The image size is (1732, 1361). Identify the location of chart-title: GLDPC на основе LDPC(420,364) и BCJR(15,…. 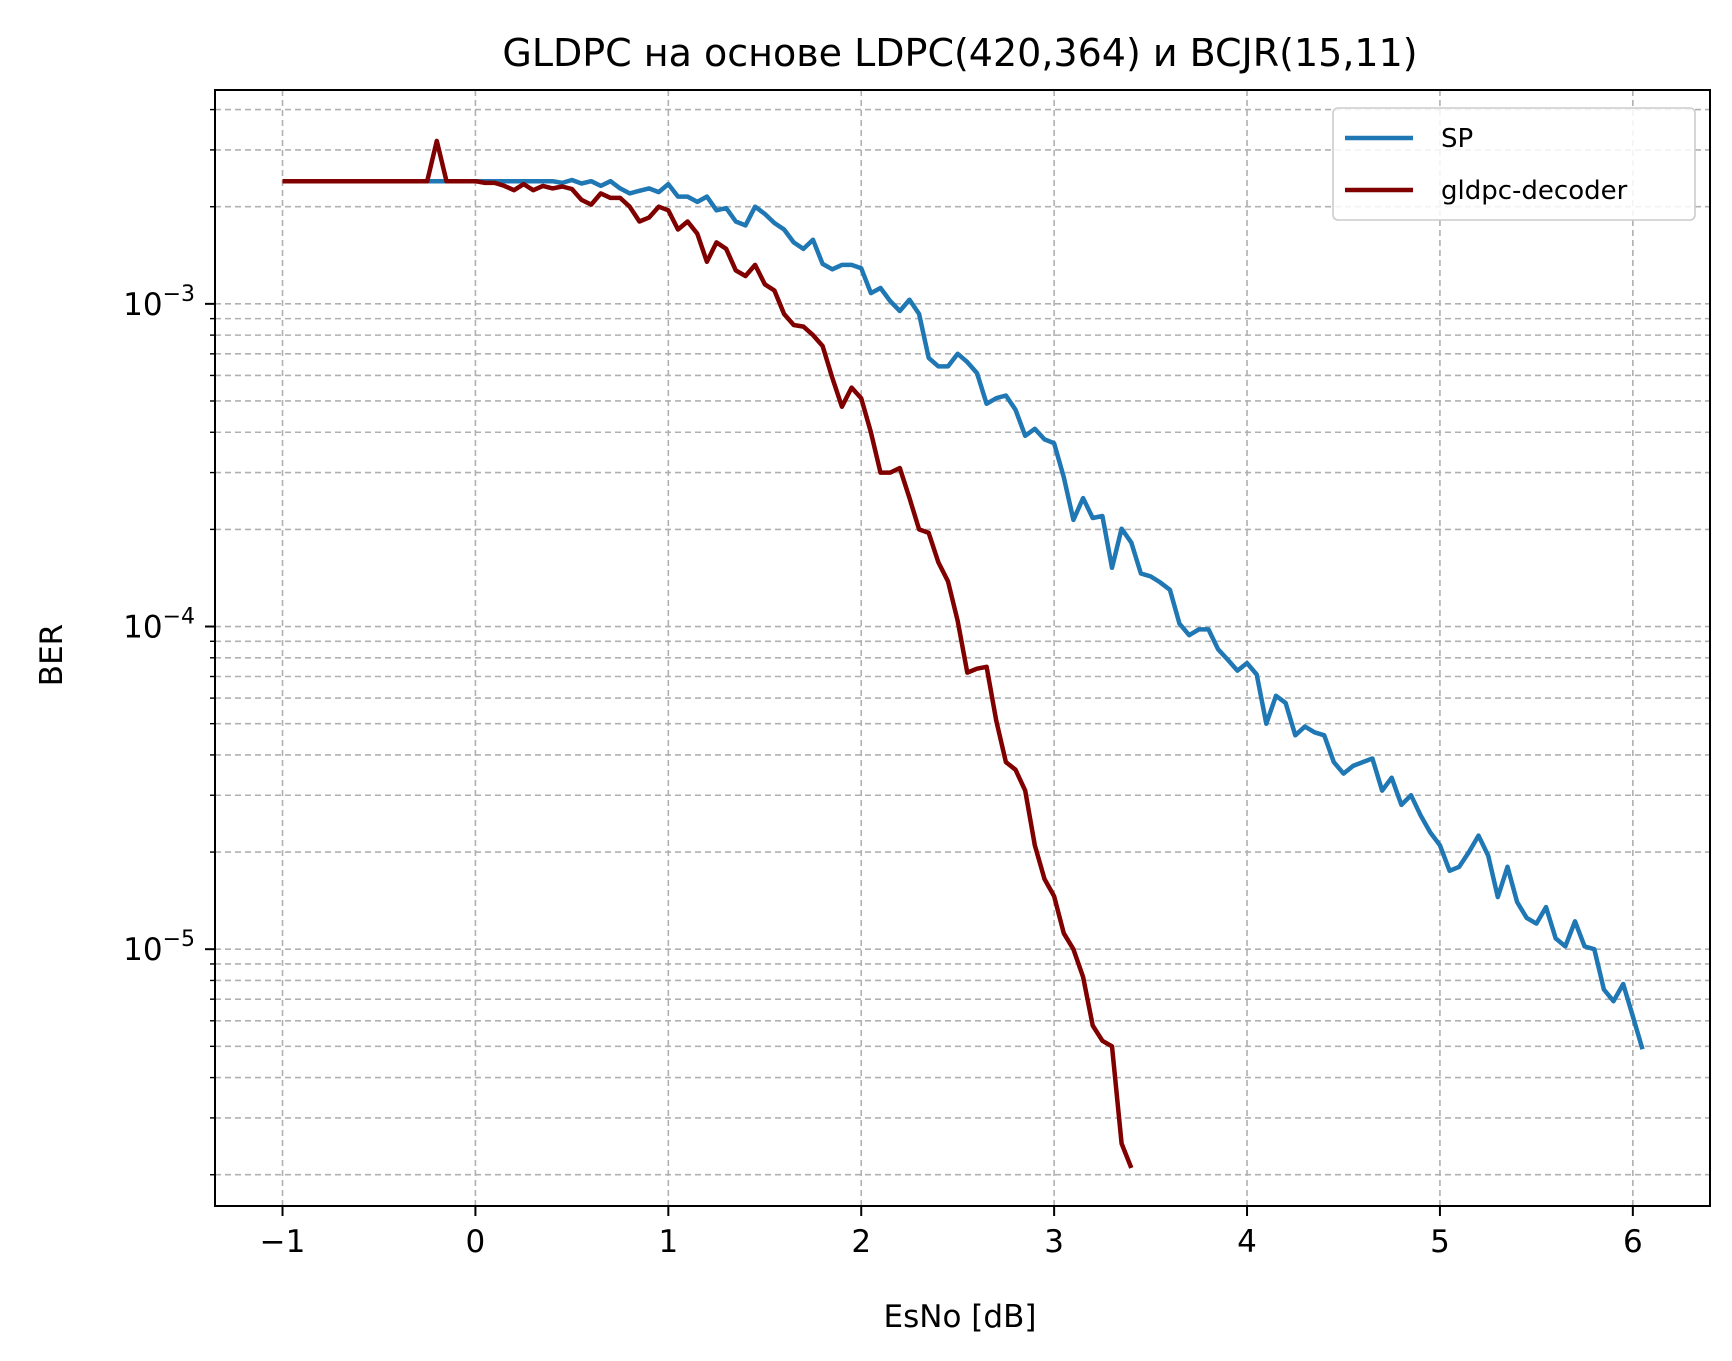
(959, 53).